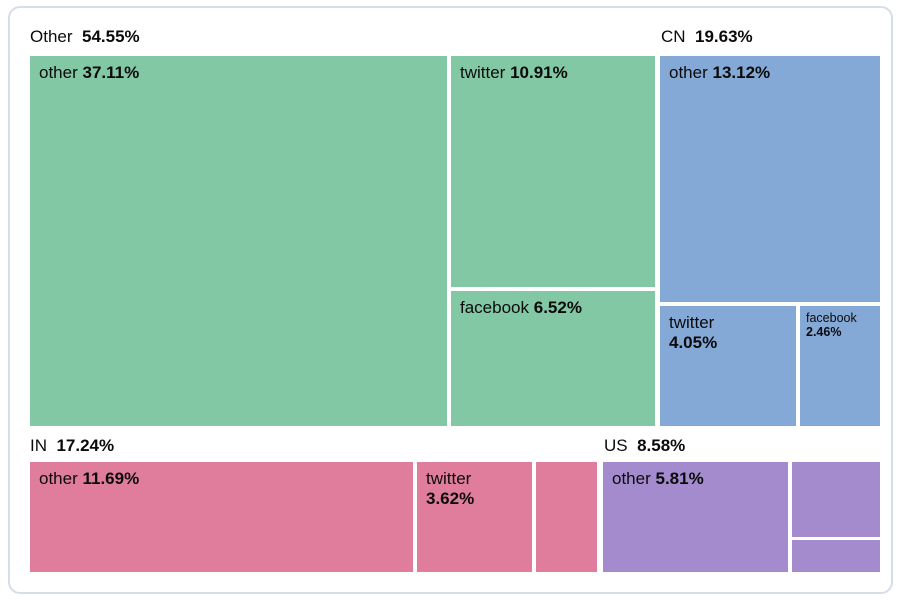 The height and width of the screenshot is (600, 908). I want to click on node-label: other 11.69%, so click(221, 479).